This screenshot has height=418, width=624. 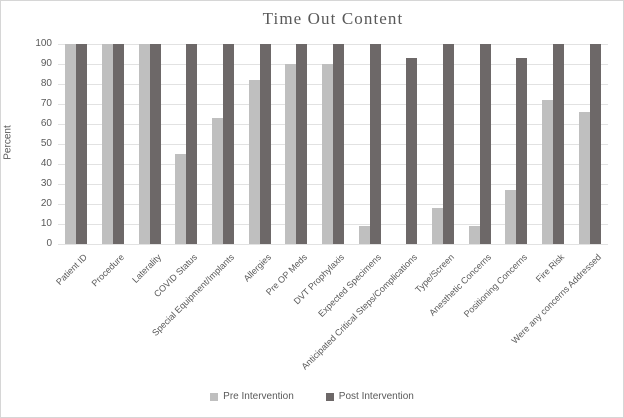 I want to click on y-tick-label: 50, so click(x=46, y=143).